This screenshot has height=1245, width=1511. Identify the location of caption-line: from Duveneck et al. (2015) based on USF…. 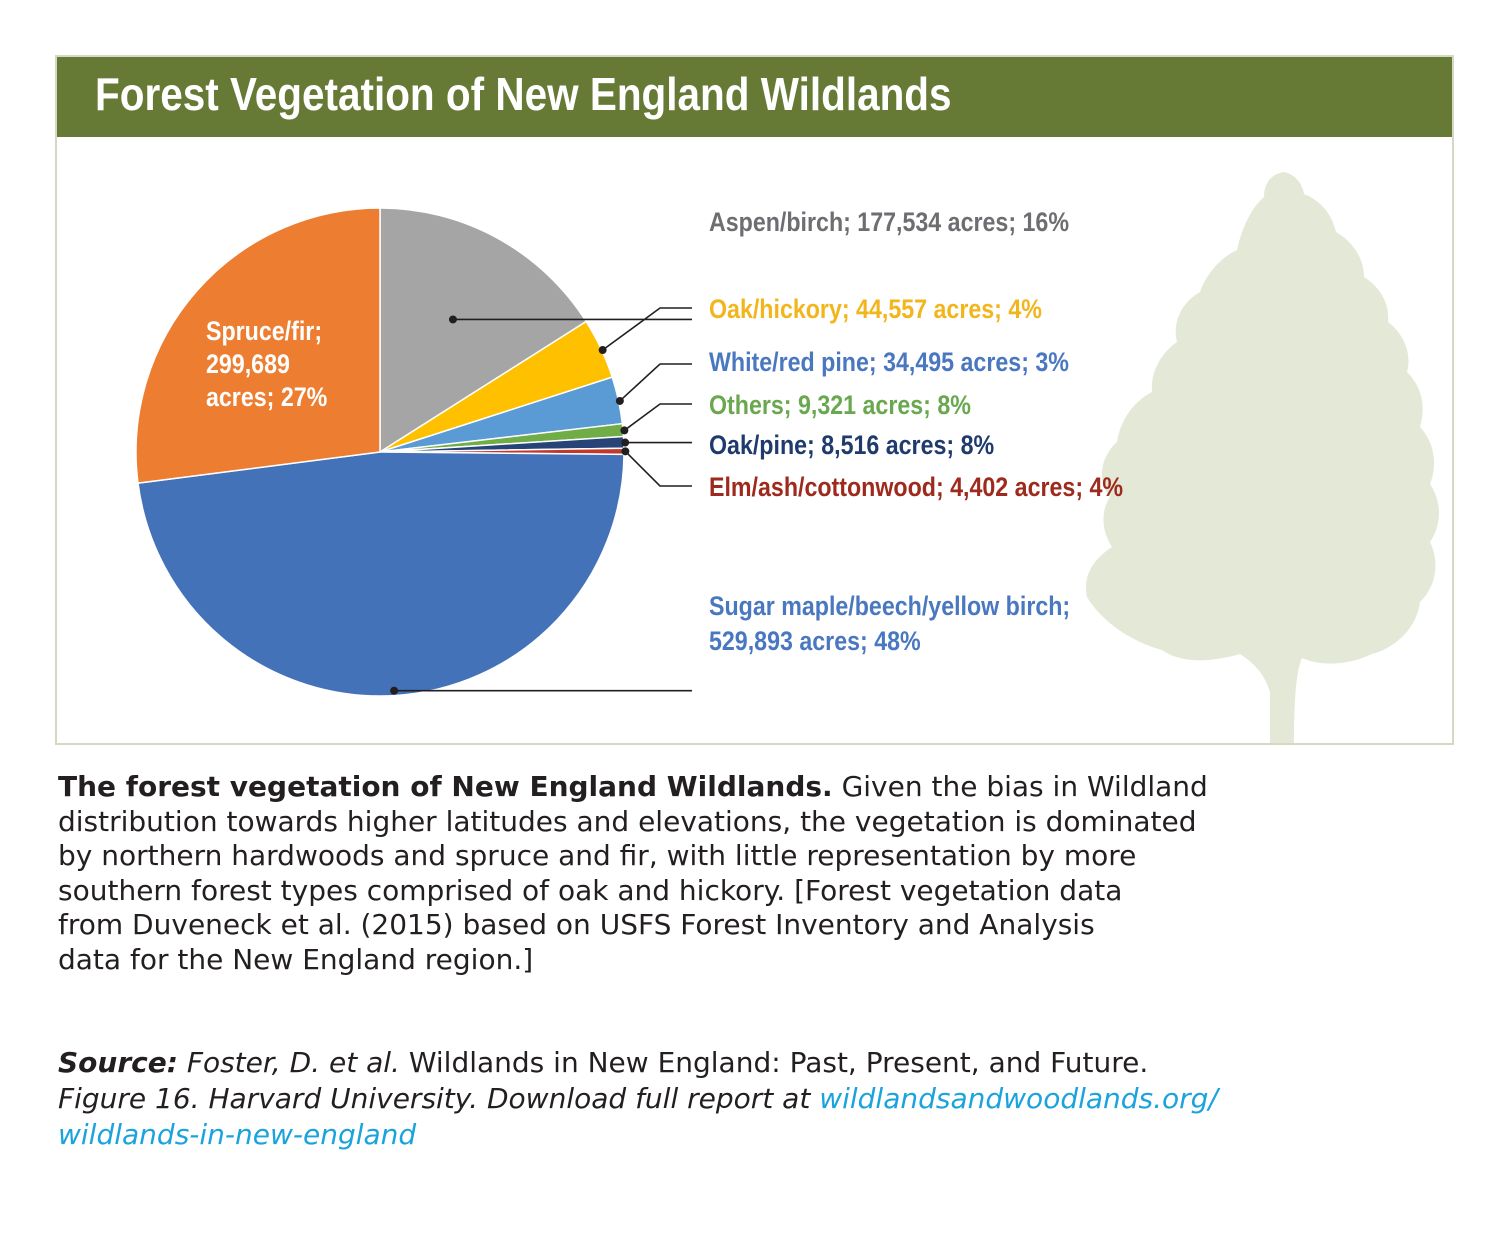
(576, 924).